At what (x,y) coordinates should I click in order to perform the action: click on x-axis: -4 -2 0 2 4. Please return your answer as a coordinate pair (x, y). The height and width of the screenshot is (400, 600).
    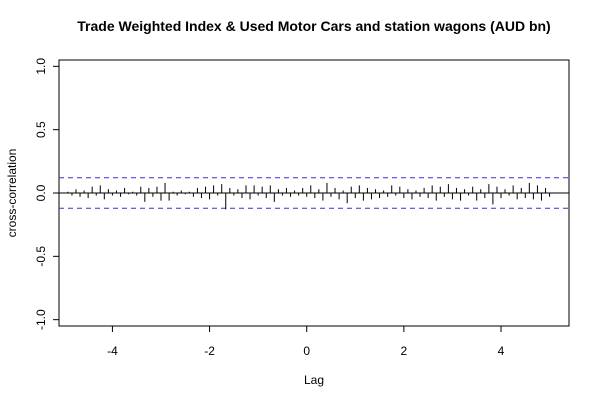
    Looking at the image, I should click on (306, 342).